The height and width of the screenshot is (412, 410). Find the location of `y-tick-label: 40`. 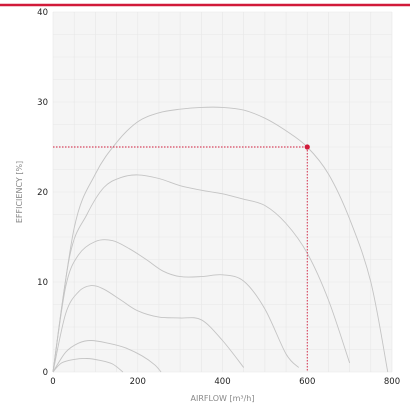

y-tick-label: 40 is located at coordinates (42, 13).